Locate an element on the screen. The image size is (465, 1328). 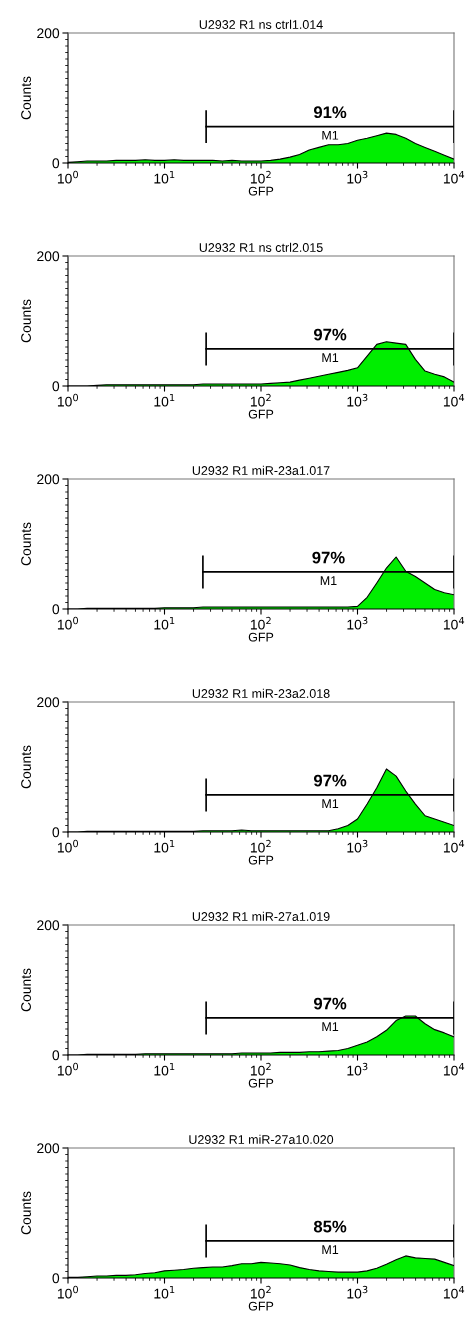
chart-title: U2932 R1 miR-23a2.018 is located at coordinates (261, 693).